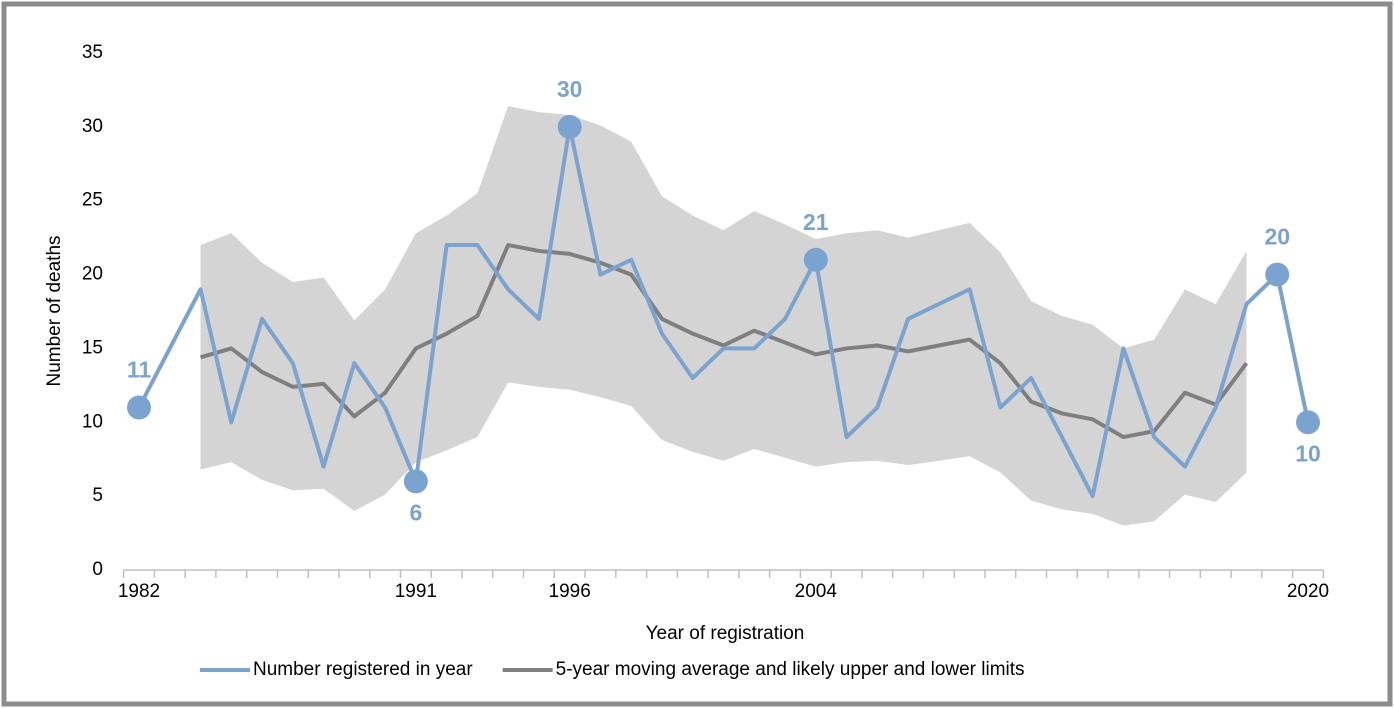 This screenshot has width=1394, height=708. Describe the element at coordinates (92, 126) in the screenshot. I see `y-tick-label: 30` at that location.